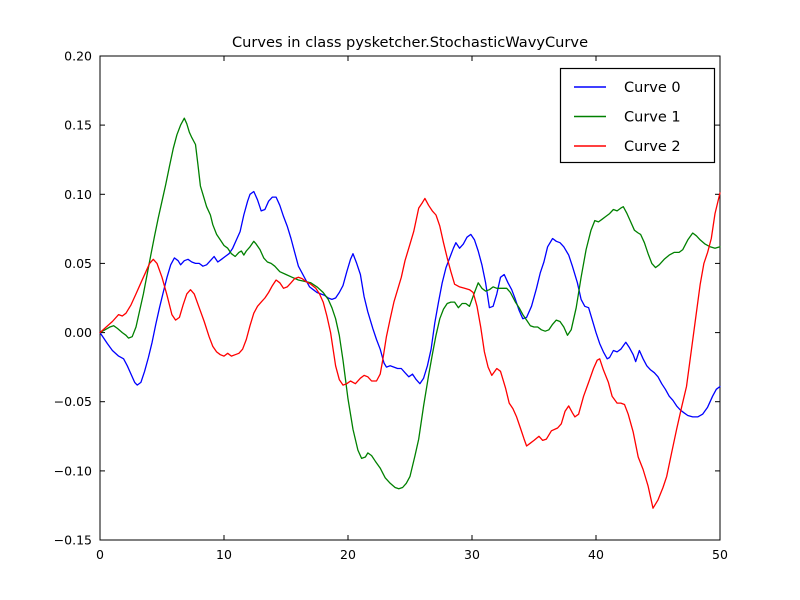 Image resolution: width=800 pixels, height=600 pixels. What do you see at coordinates (652, 147) in the screenshot?
I see `legend-label-2: Curve 2` at bounding box center [652, 147].